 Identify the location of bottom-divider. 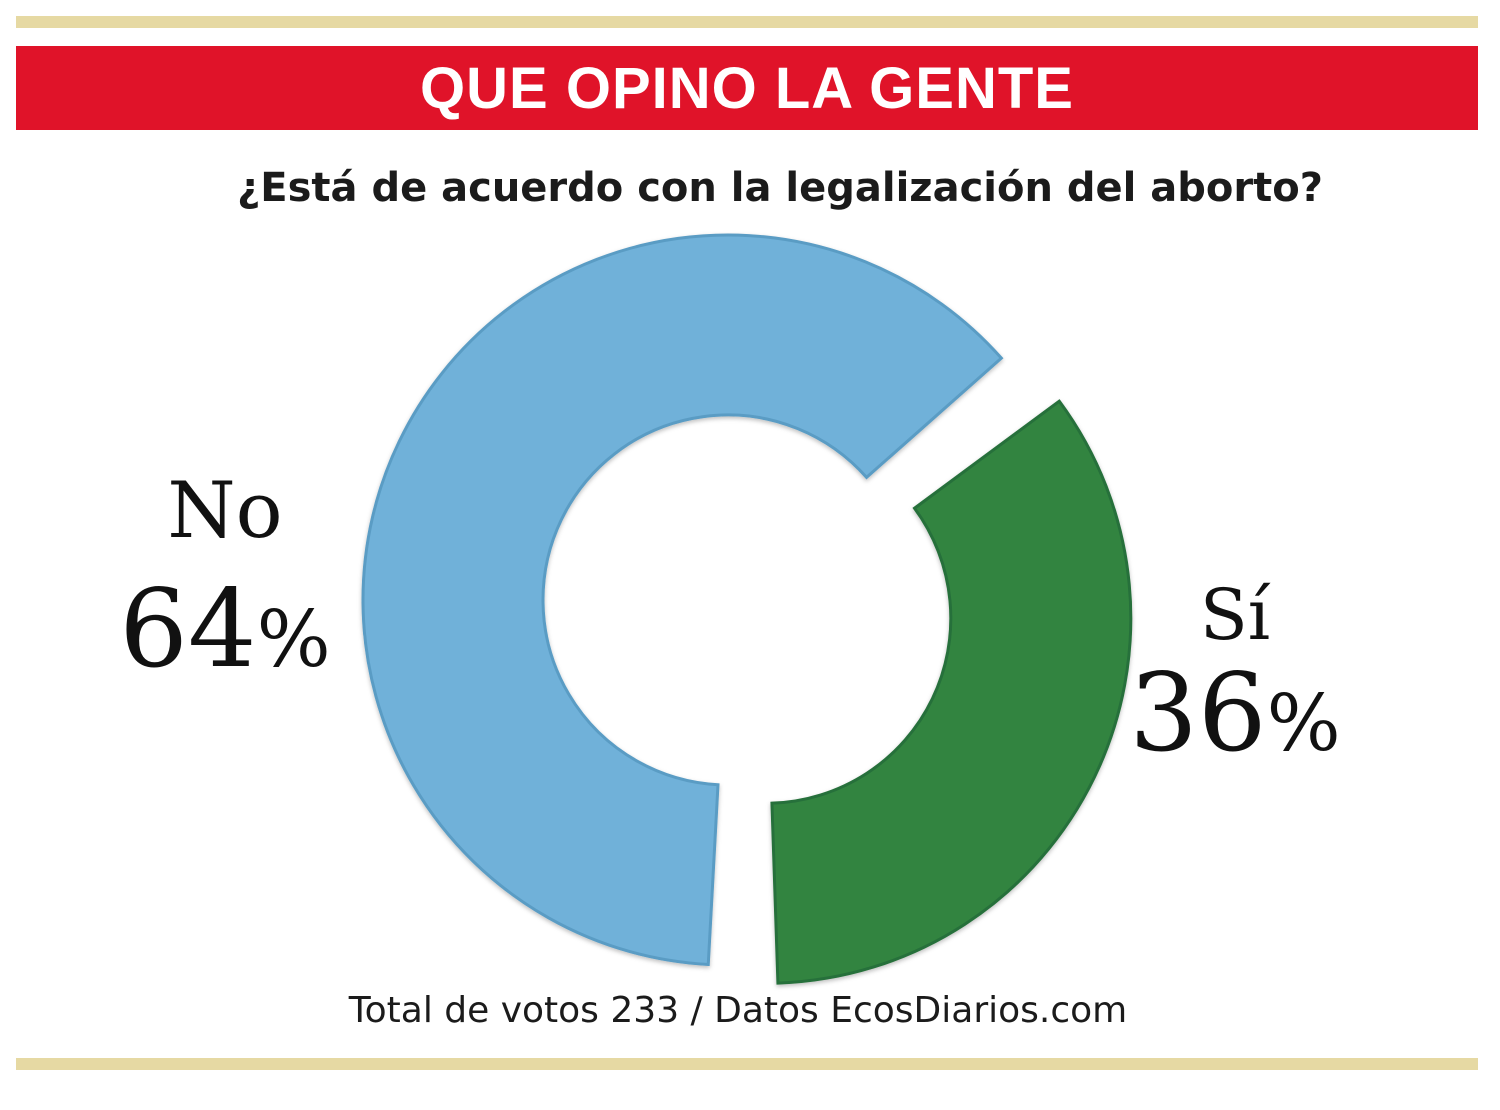
(747, 1064).